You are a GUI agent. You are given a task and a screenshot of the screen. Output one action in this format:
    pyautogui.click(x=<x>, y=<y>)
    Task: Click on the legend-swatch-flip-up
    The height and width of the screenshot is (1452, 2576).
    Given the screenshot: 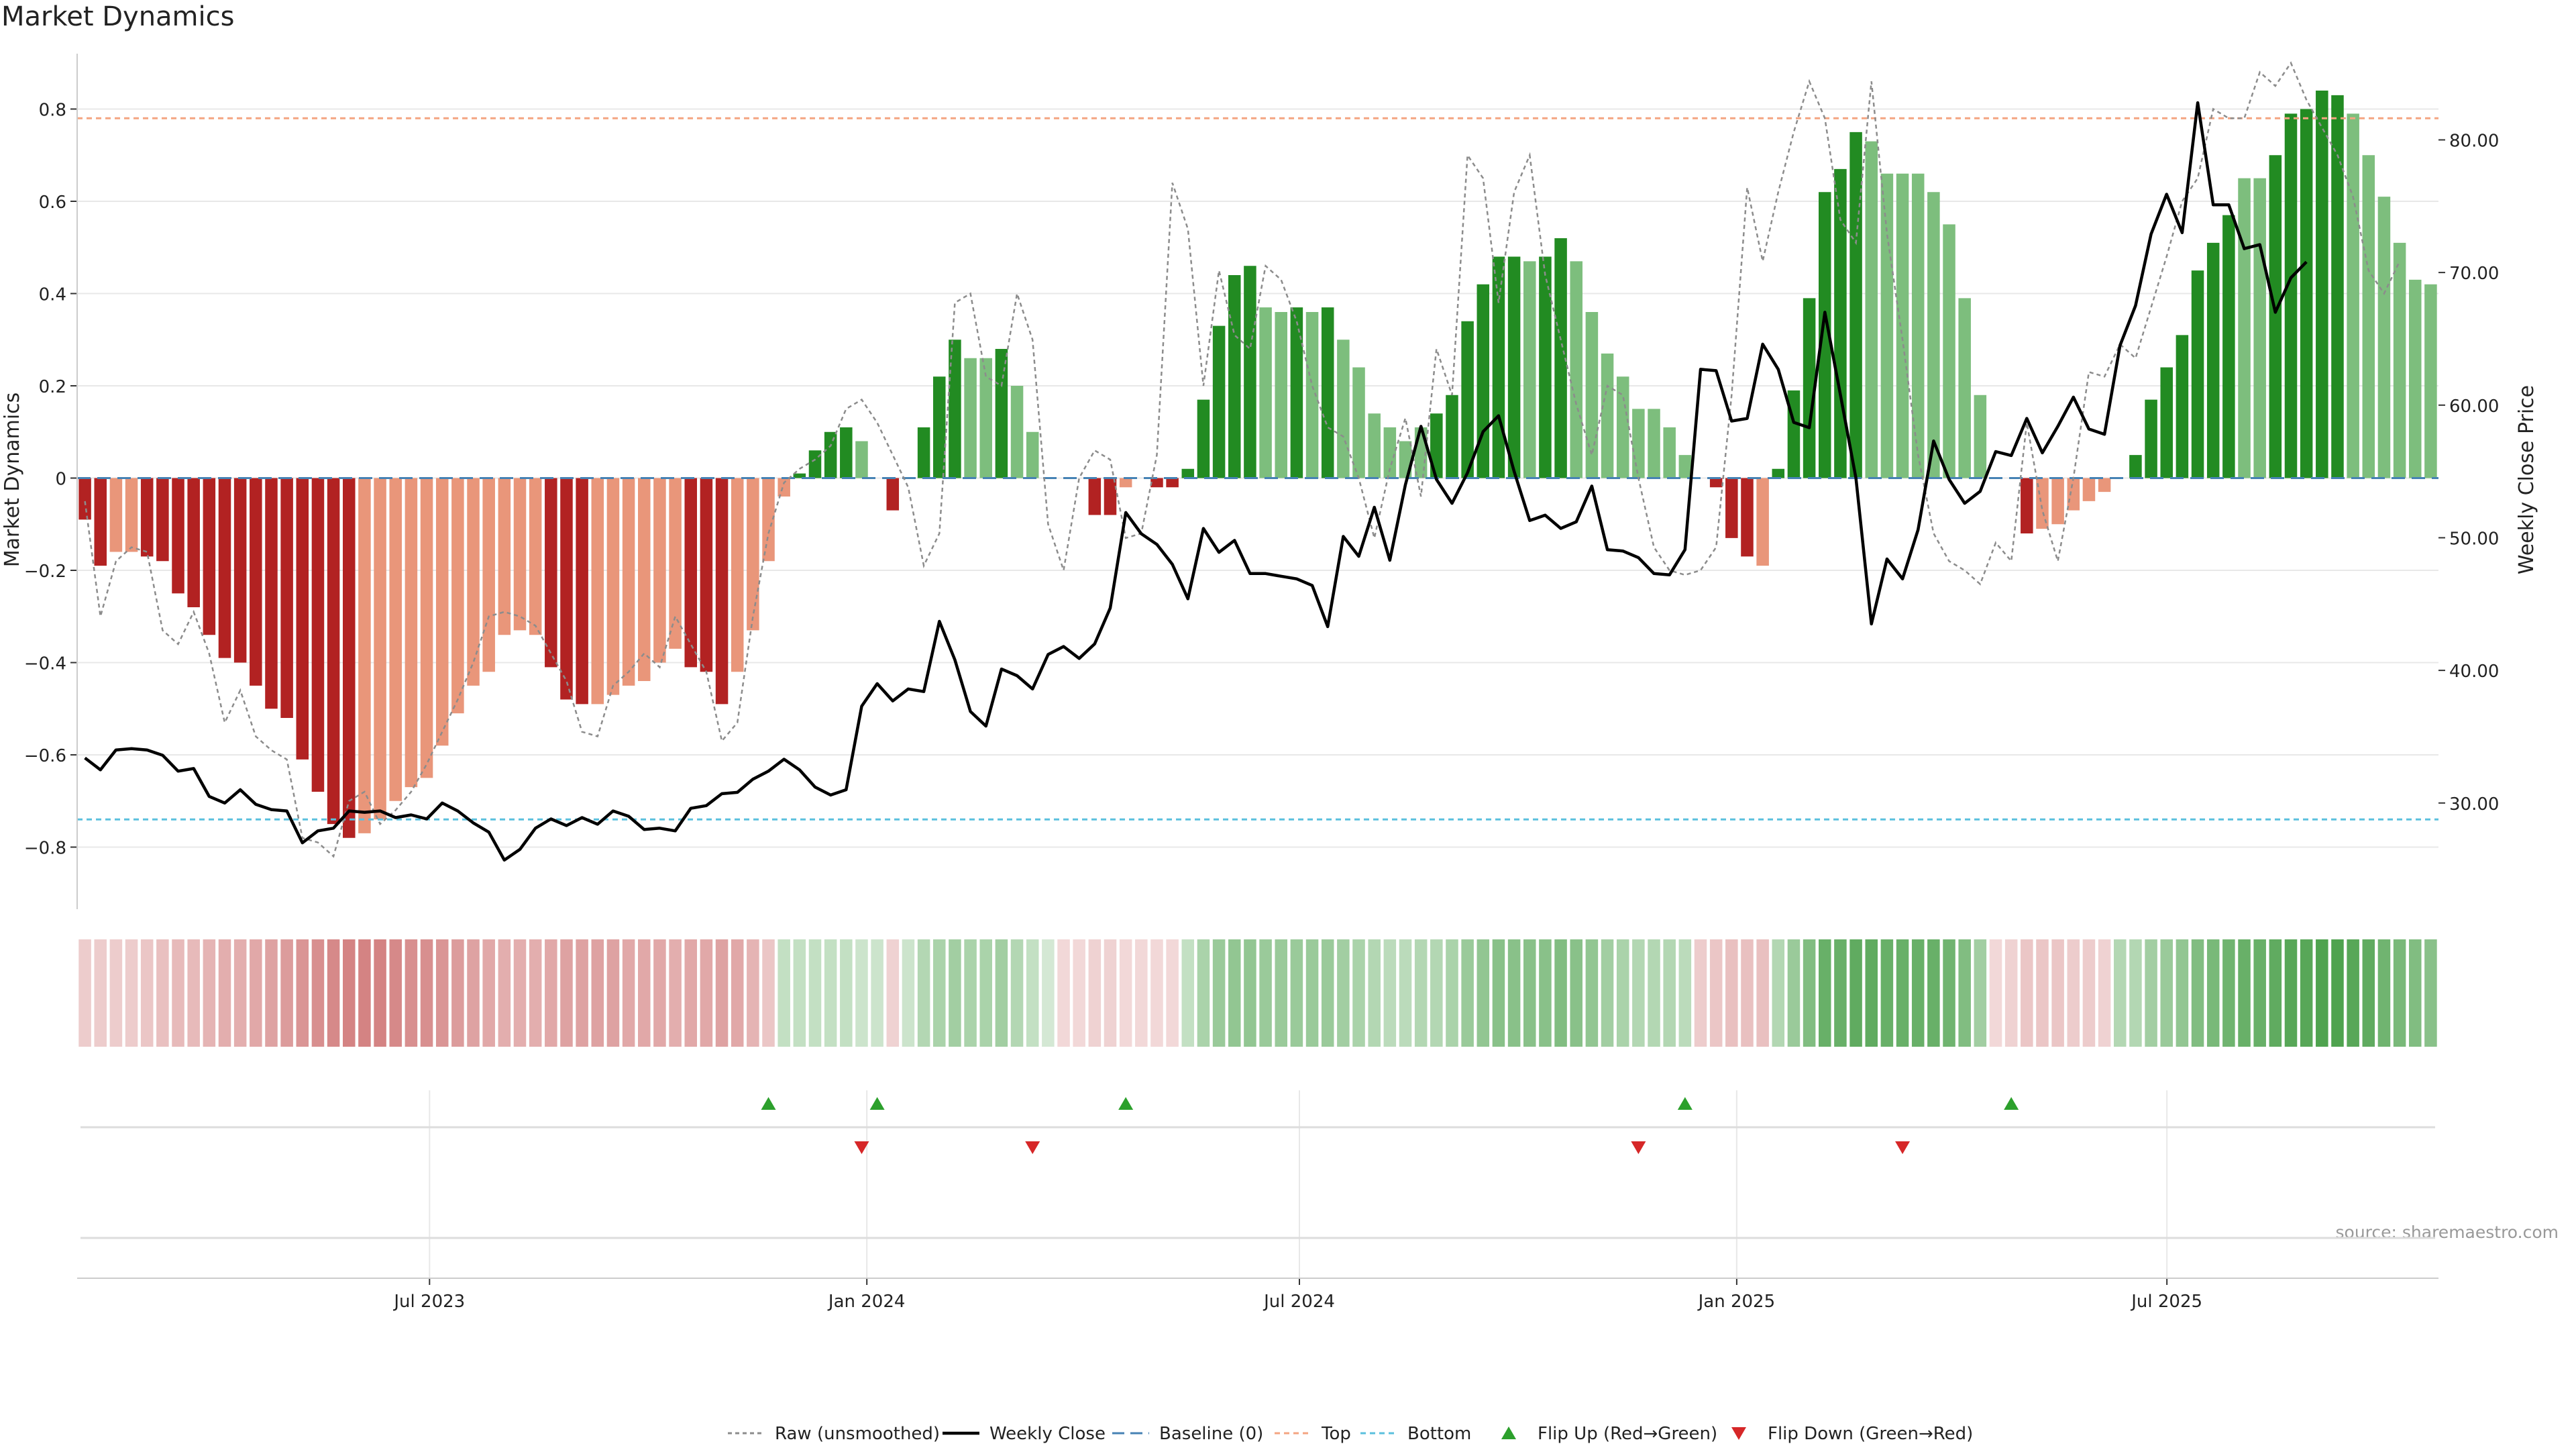 What is the action you would take?
    pyautogui.click(x=1508, y=1433)
    